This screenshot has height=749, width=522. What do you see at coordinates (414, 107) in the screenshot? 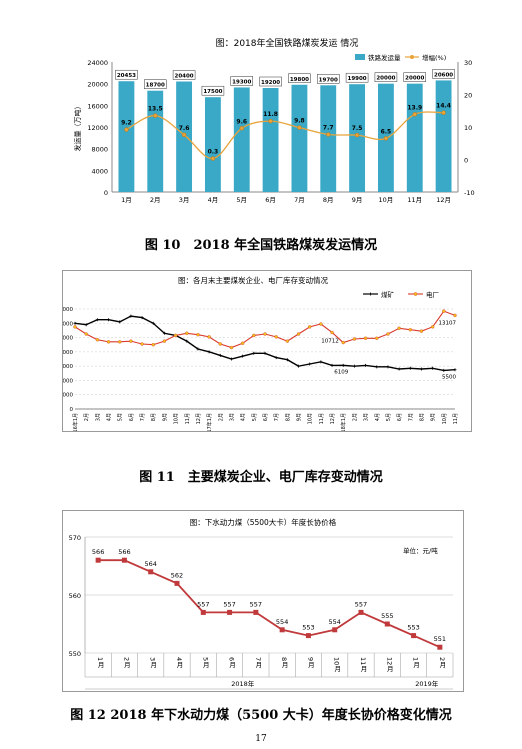
I see `growth-label: 13.9` at bounding box center [414, 107].